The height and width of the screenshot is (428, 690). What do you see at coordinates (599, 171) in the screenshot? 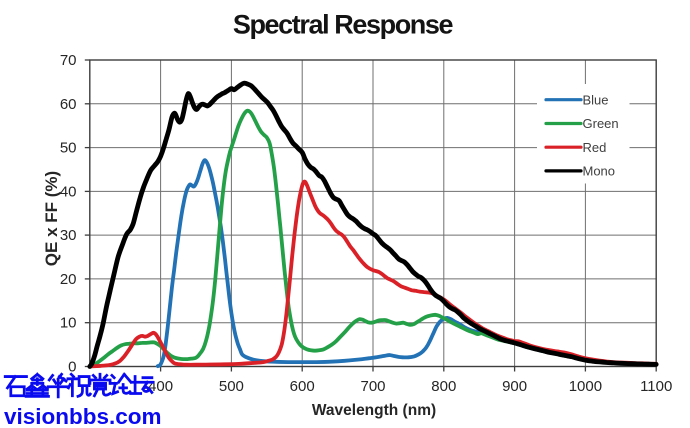
I see `svg-text: Mono` at bounding box center [599, 171].